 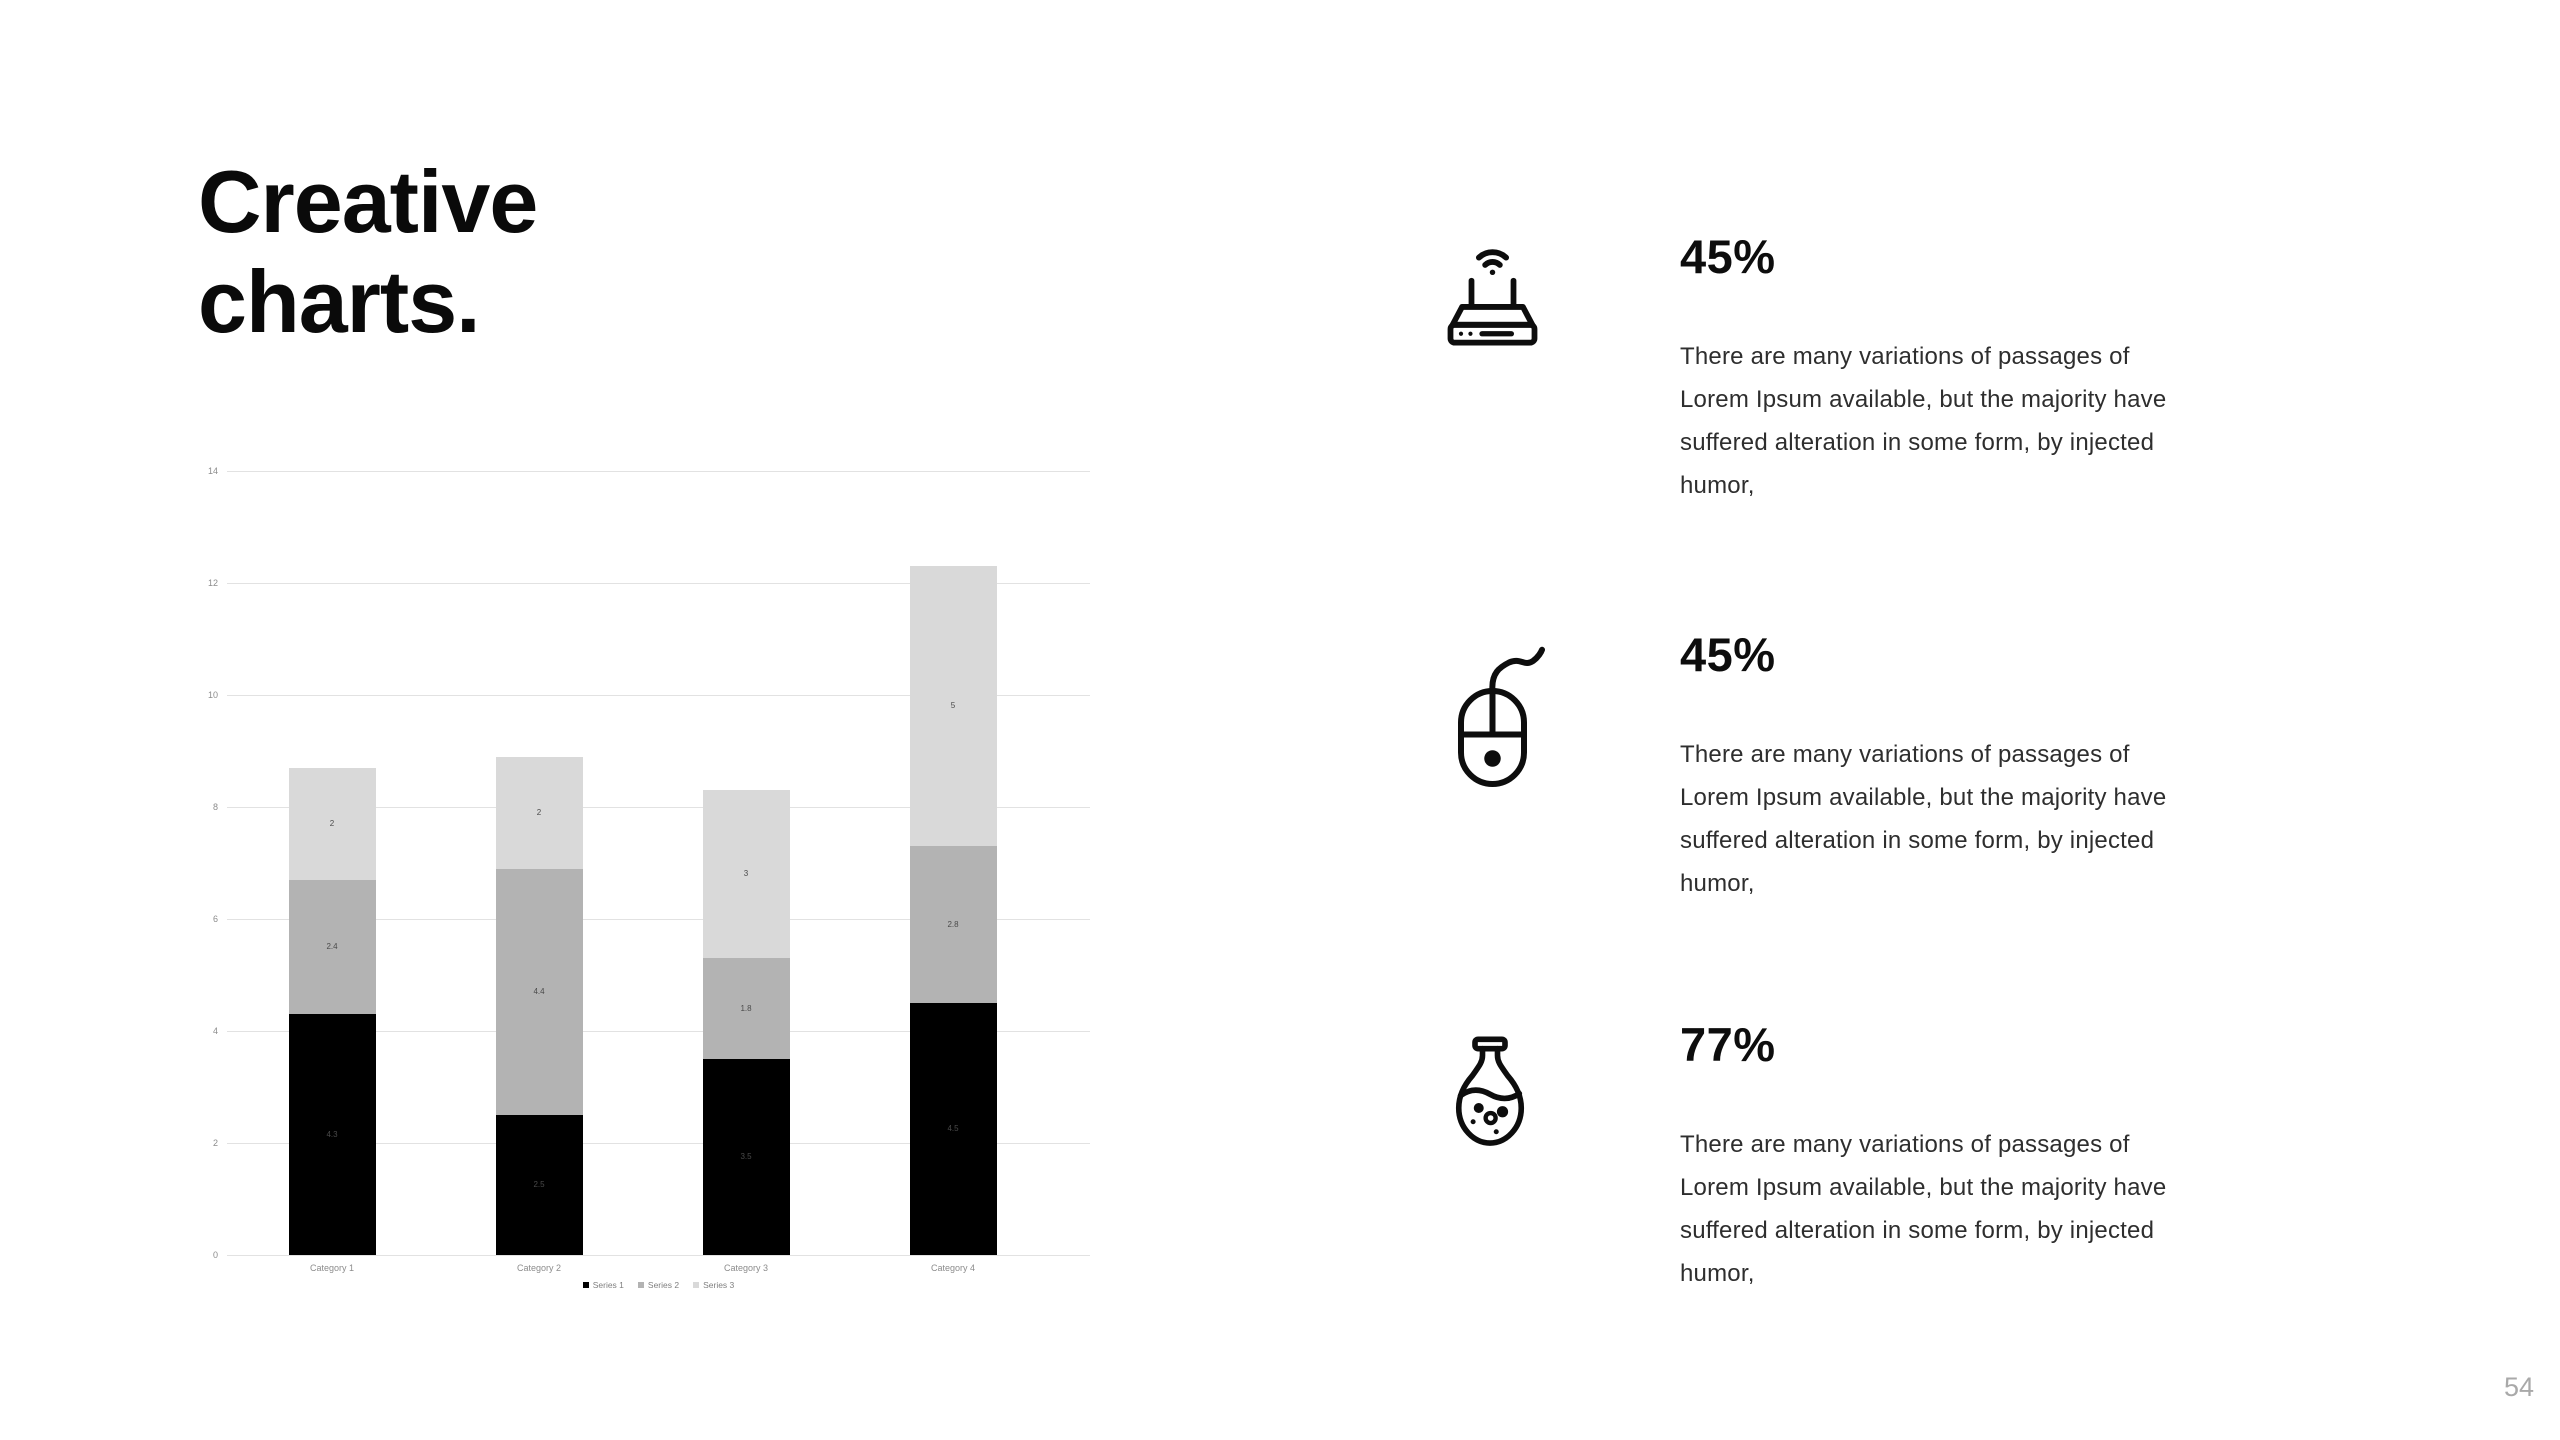 I want to click on bar-data-label: 5, so click(x=953, y=706).